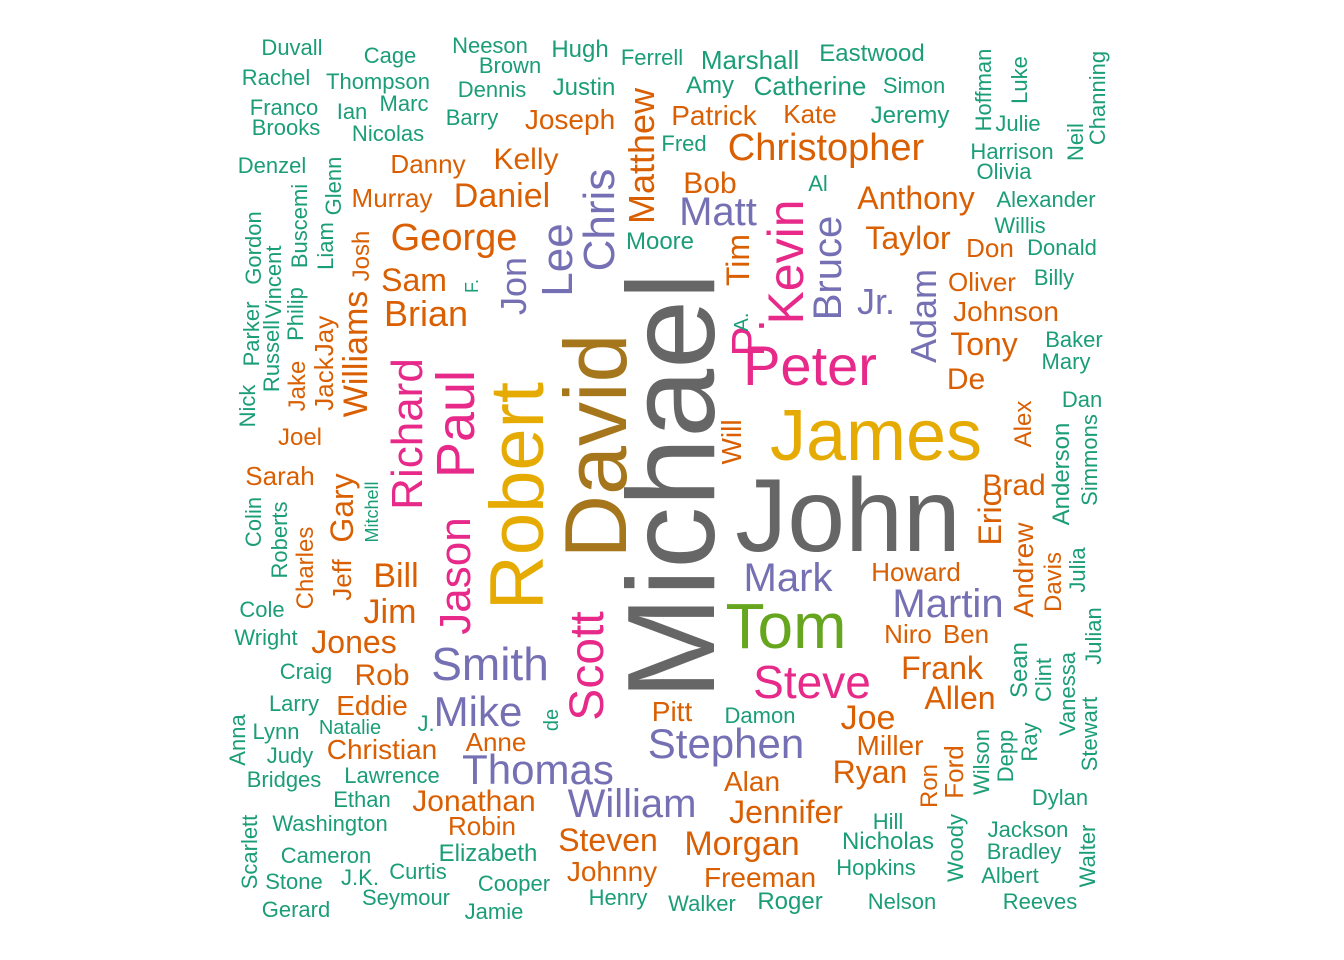  Describe the element at coordinates (632, 804) in the screenshot. I see `word-william: William` at that location.